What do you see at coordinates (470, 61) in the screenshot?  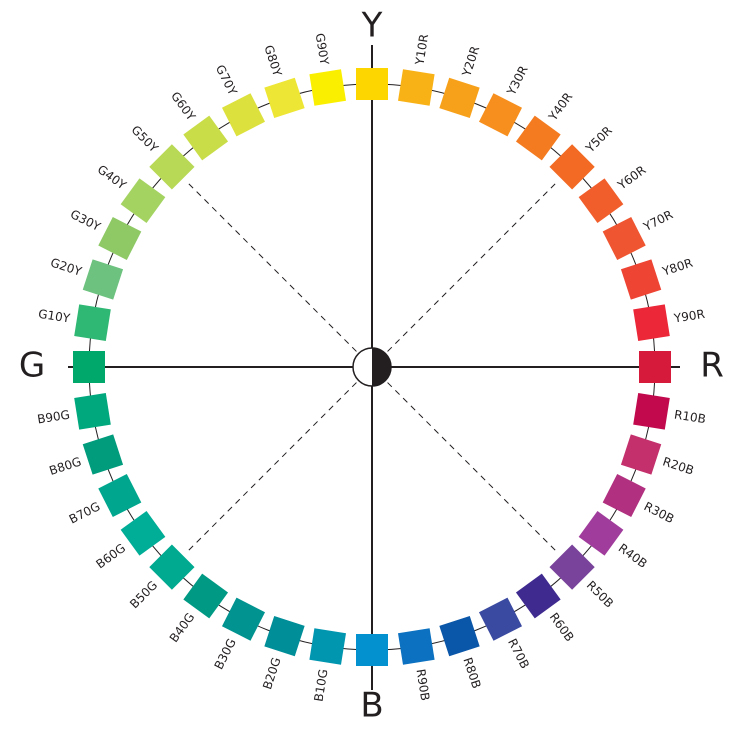 I see `hue-label: Y20R` at bounding box center [470, 61].